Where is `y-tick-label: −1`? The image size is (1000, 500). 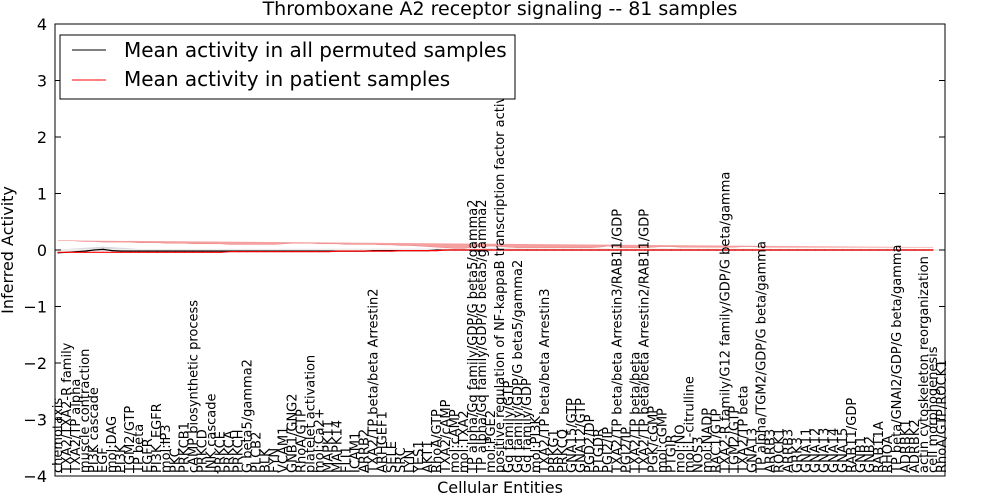 y-tick-label: −1 is located at coordinates (35, 307).